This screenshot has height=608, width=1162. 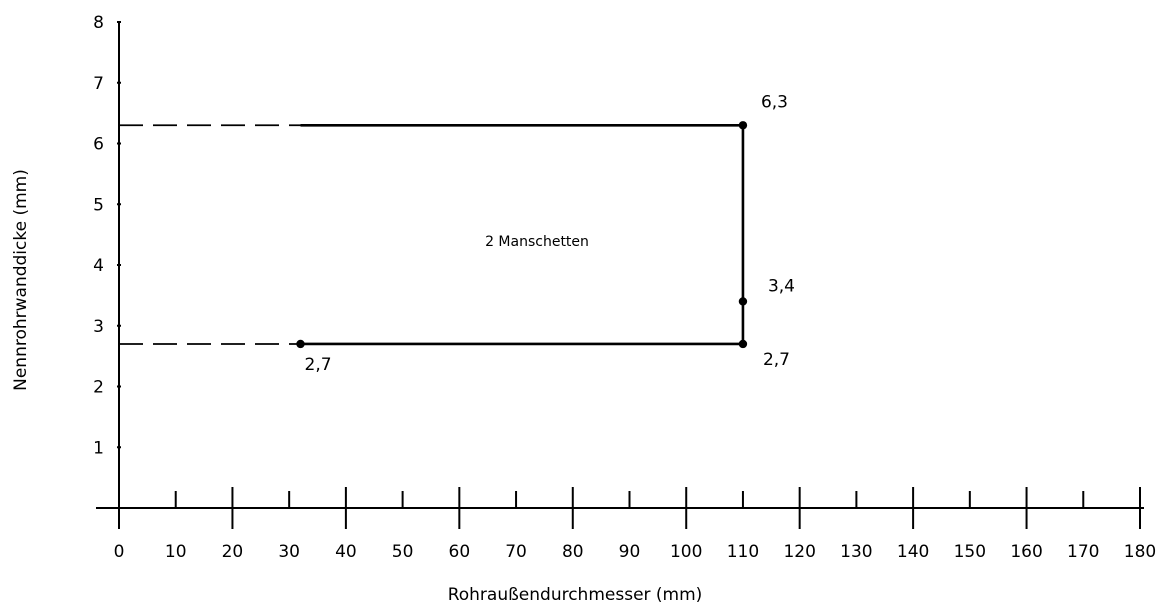 What do you see at coordinates (346, 552) in the screenshot?
I see `x-tick-label: 40` at bounding box center [346, 552].